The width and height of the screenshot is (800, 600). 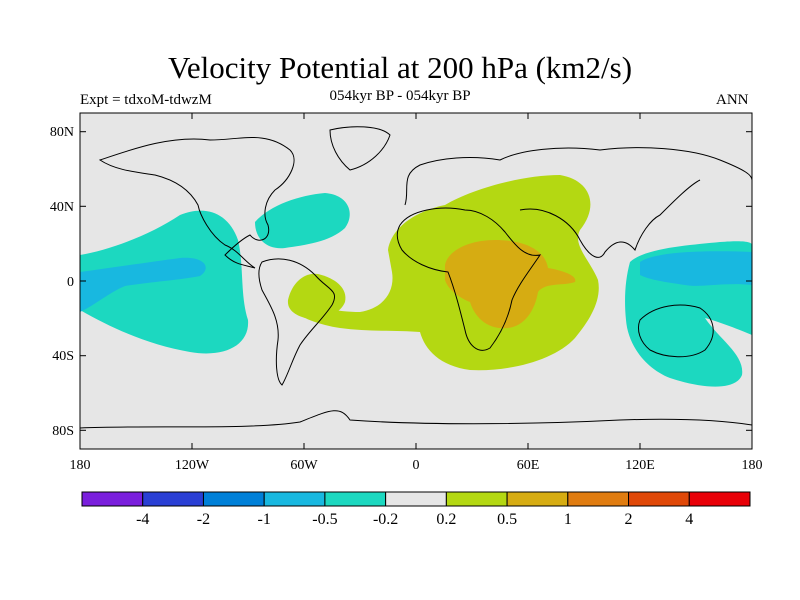 I want to click on colorbar-label: 4, so click(x=689, y=519).